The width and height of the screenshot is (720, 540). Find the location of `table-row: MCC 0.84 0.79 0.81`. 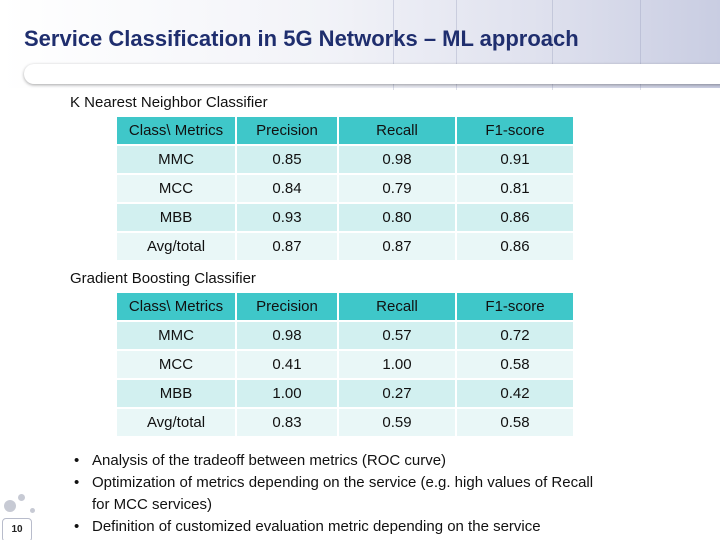

table-row: MCC 0.84 0.79 0.81 is located at coordinates (345, 188).